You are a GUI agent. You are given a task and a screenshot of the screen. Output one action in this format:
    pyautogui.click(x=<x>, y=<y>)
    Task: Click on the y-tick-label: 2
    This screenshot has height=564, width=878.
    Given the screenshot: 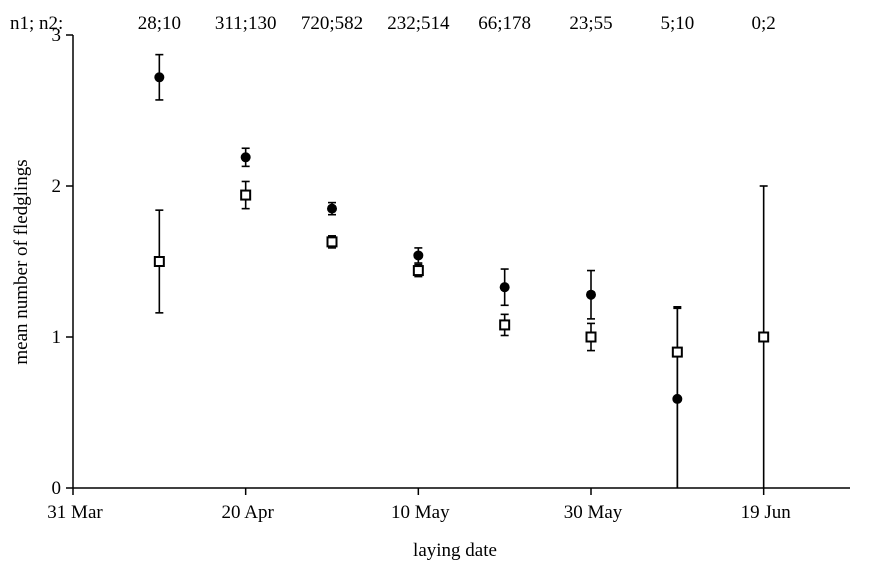 What is the action you would take?
    pyautogui.click(x=57, y=186)
    